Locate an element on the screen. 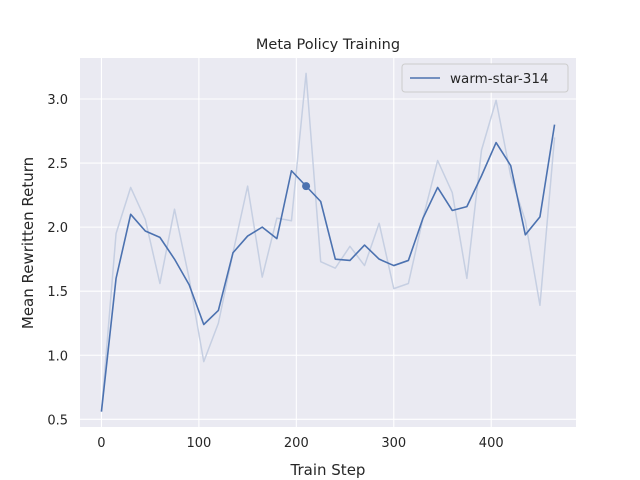  y-tick-label: 2.0 is located at coordinates (57, 228).